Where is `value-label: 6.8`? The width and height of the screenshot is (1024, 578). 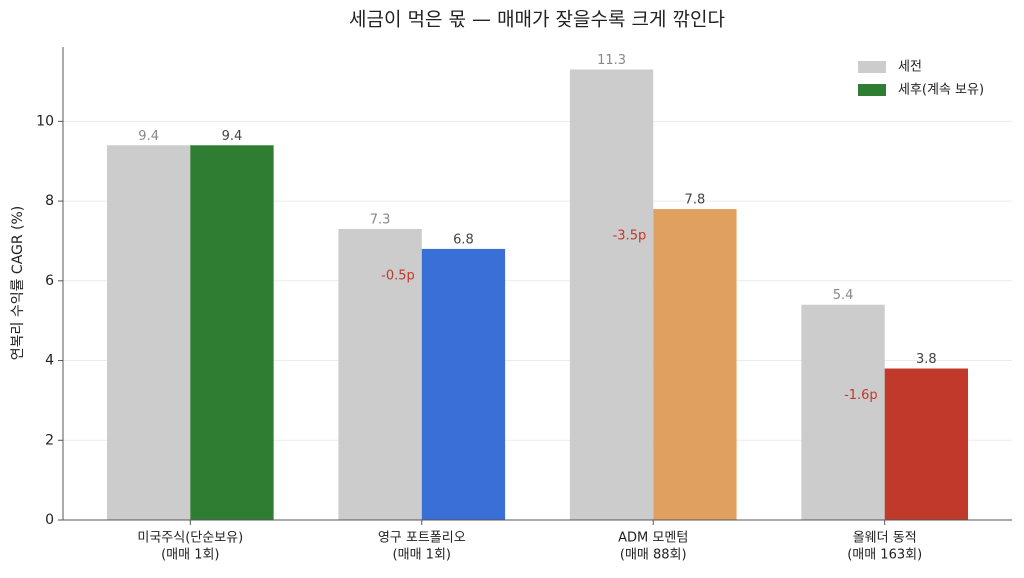 value-label: 6.8 is located at coordinates (463, 239).